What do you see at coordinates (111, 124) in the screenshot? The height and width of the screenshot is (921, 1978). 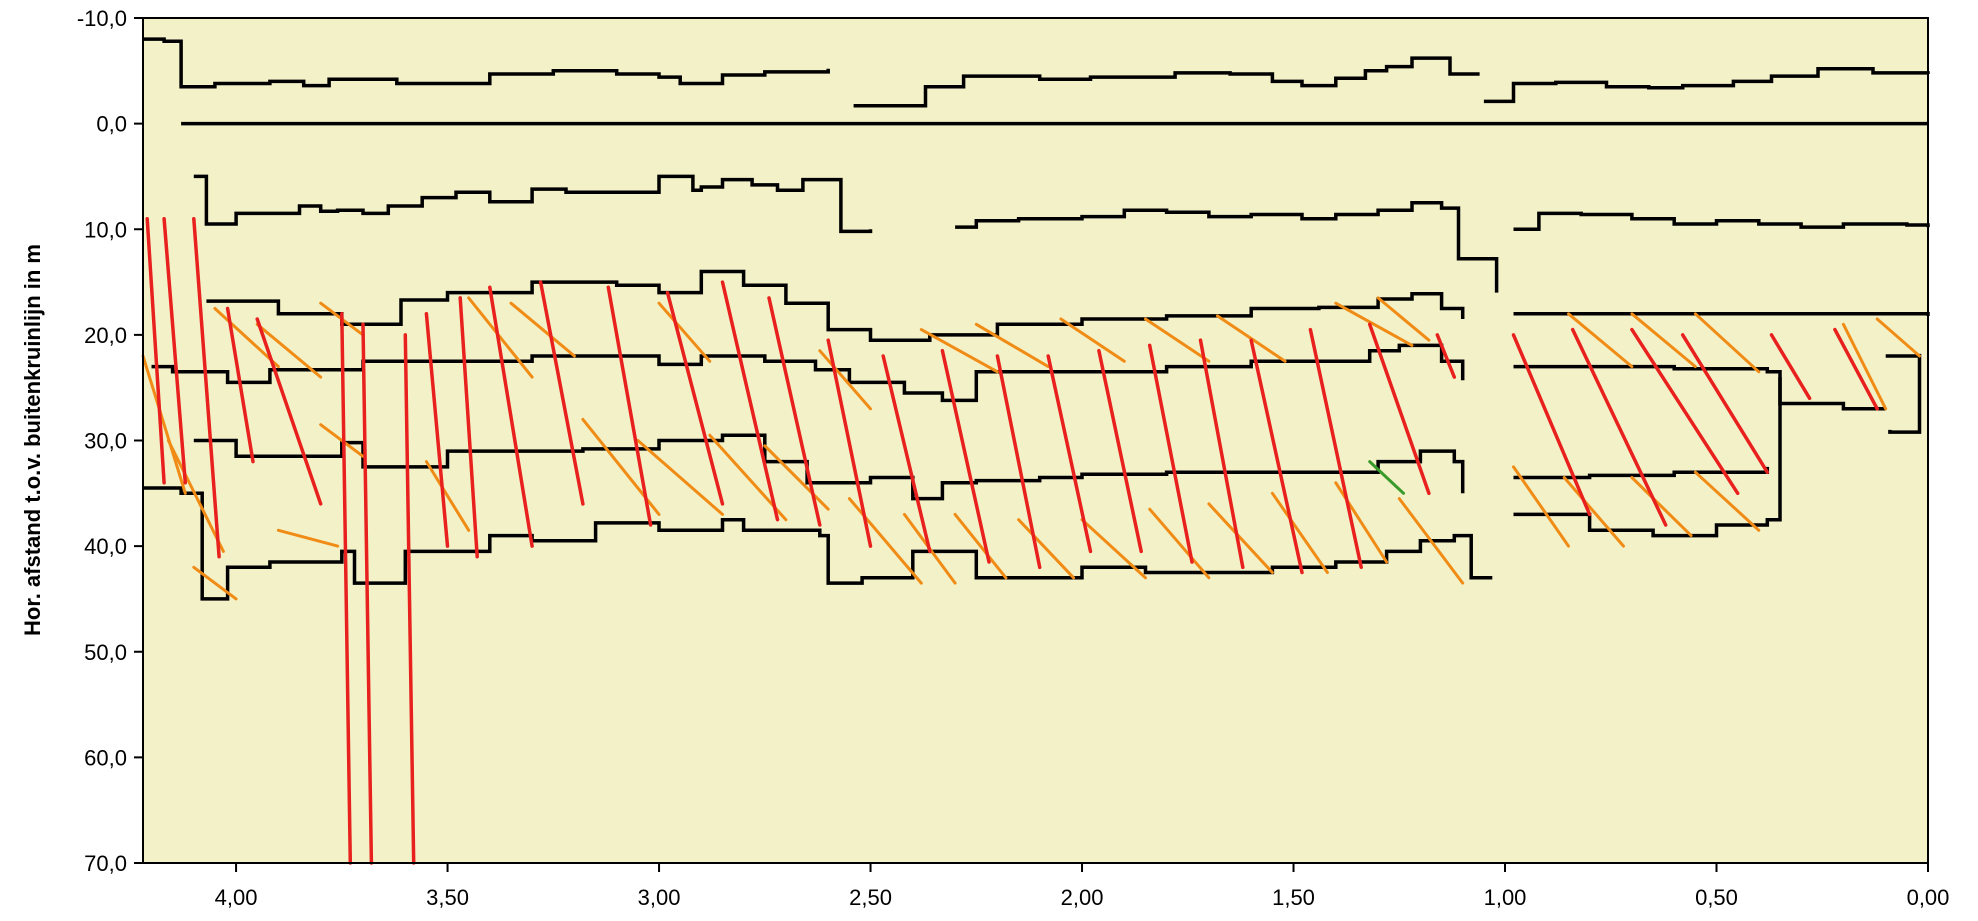 I see `y-tick-label: 0,0` at bounding box center [111, 124].